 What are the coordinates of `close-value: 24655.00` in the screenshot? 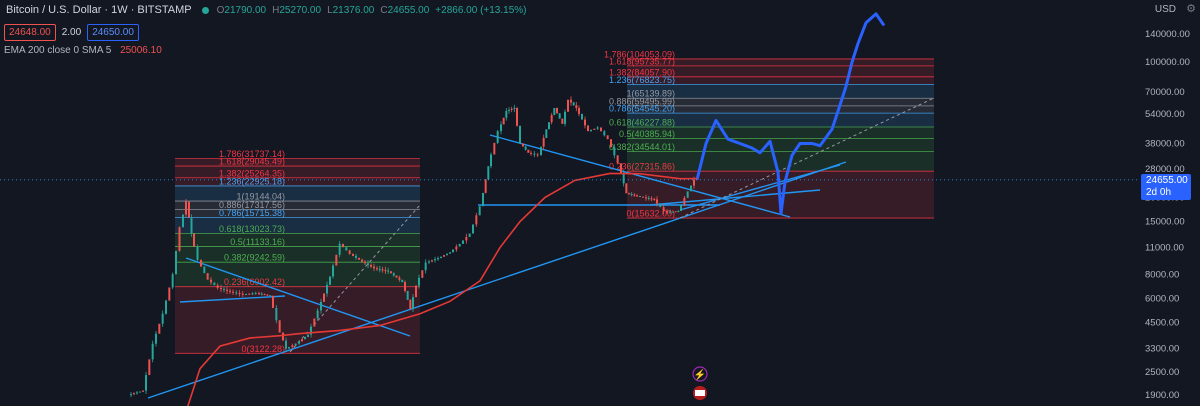 It's located at (408, 10).